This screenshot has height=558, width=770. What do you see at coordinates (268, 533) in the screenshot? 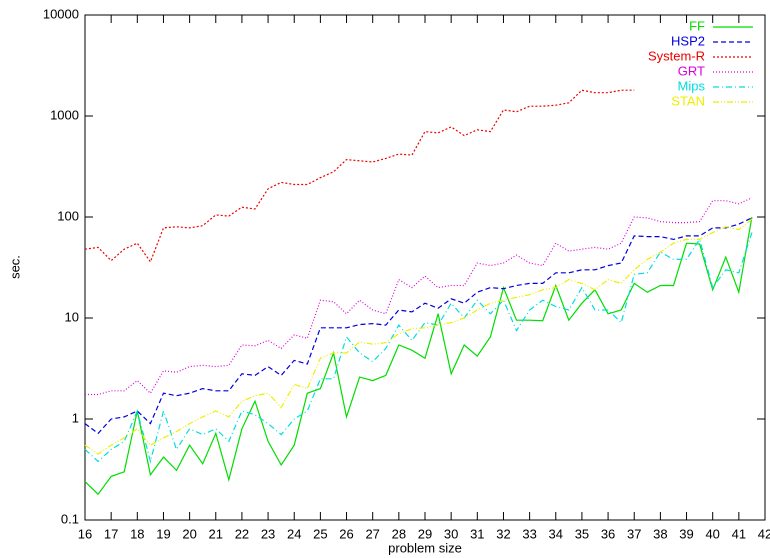
I see `x-tick-label: 23` at bounding box center [268, 533].